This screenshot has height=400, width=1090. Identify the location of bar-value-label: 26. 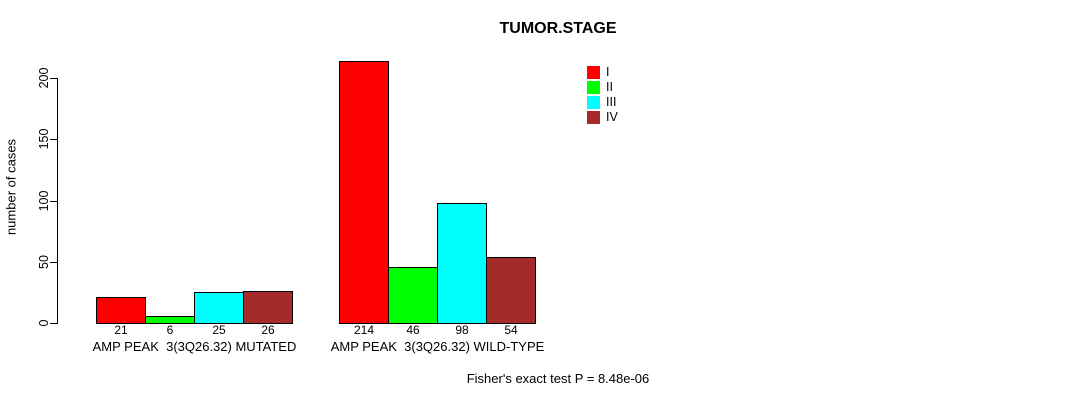
(268, 330).